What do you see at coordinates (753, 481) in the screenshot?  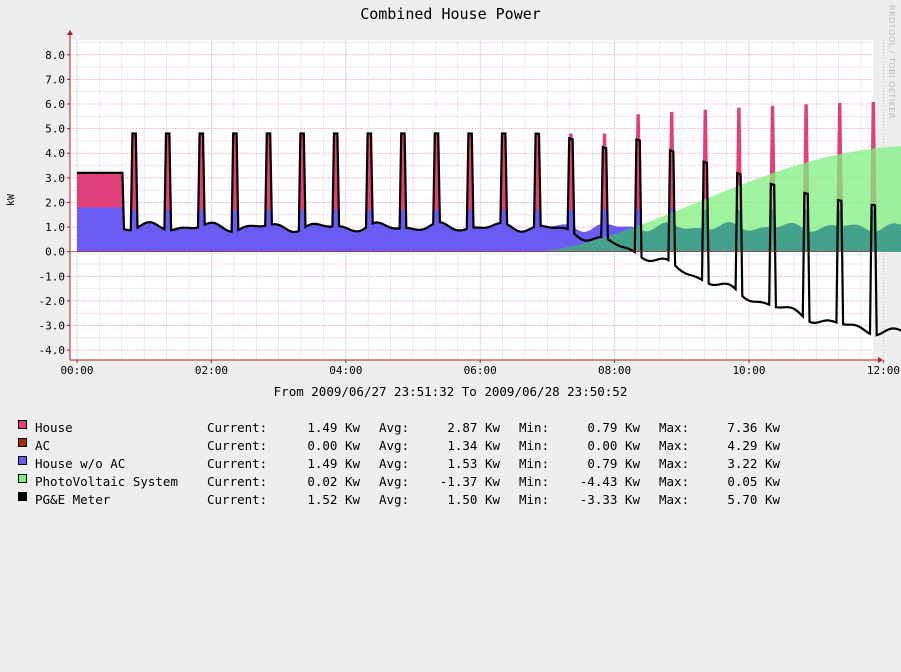 I see `max-value: 0.05 Kw` at bounding box center [753, 481].